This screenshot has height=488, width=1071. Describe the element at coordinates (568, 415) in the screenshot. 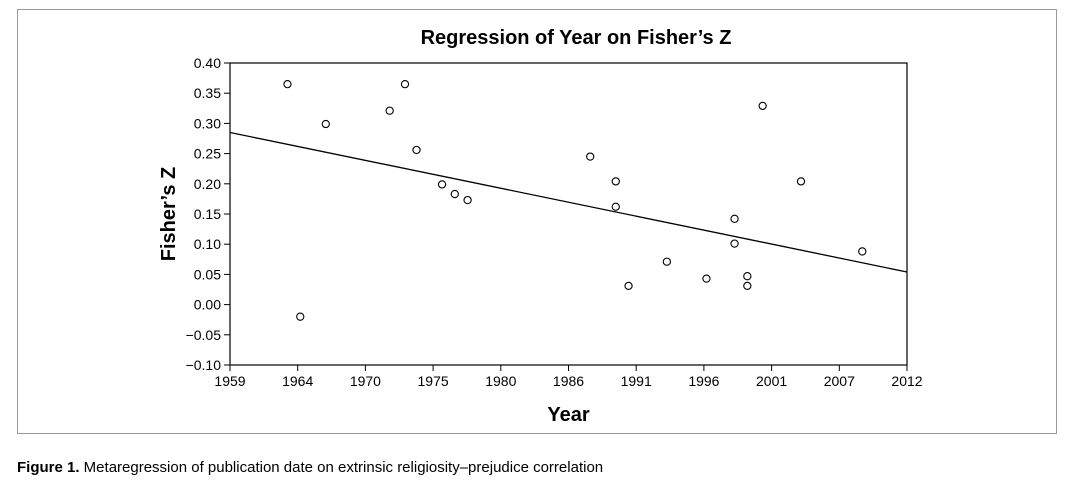

I see `x-axis-label: Year` at that location.